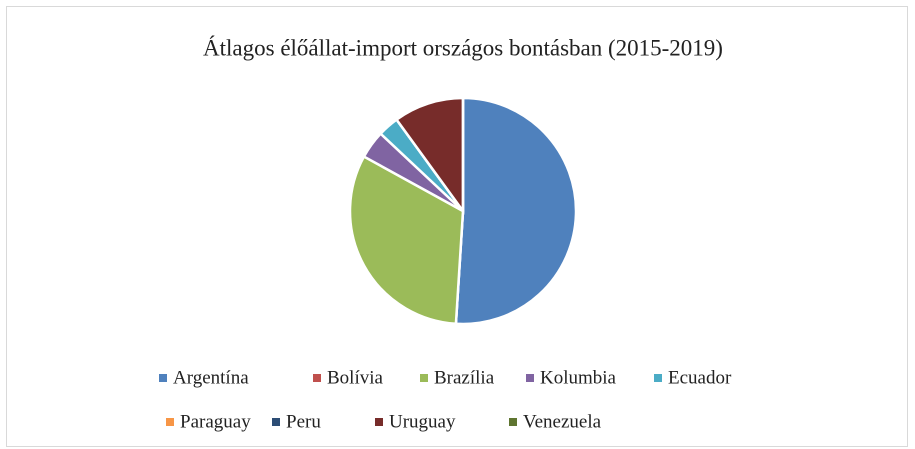  I want to click on legend-label: Ecuador, so click(700, 377).